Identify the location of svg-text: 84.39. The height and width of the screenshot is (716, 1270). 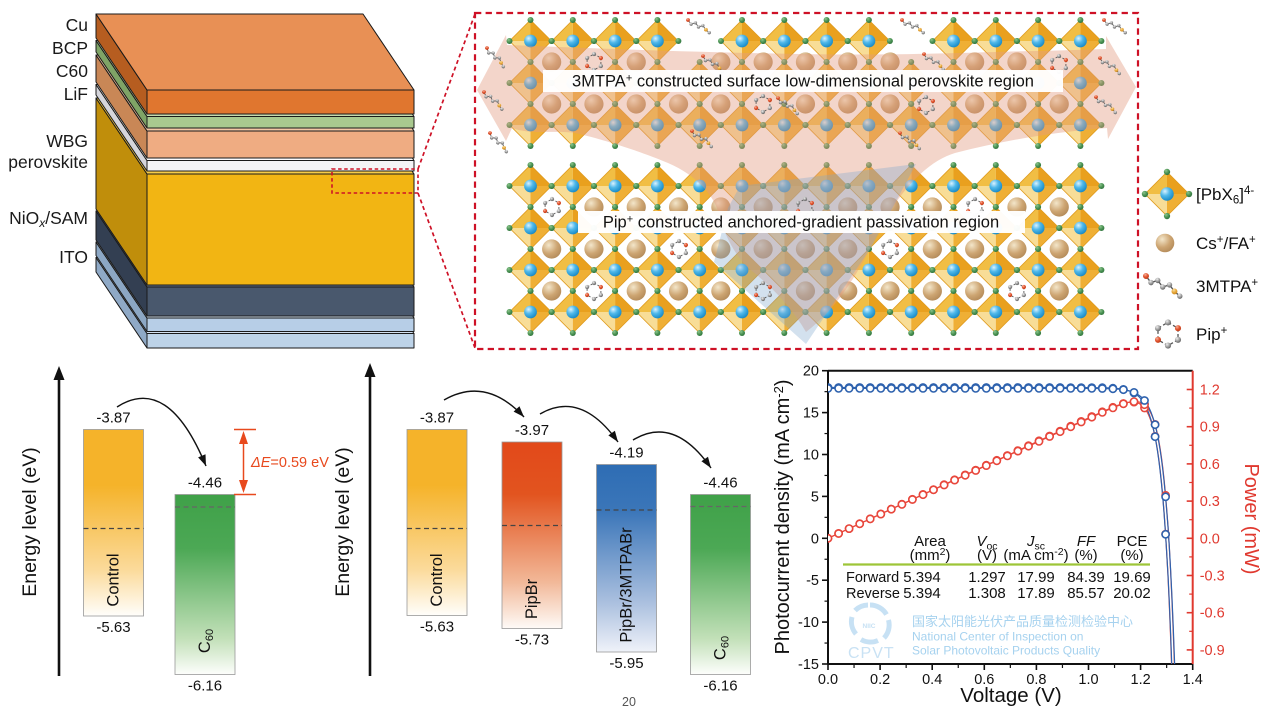
(1086, 577).